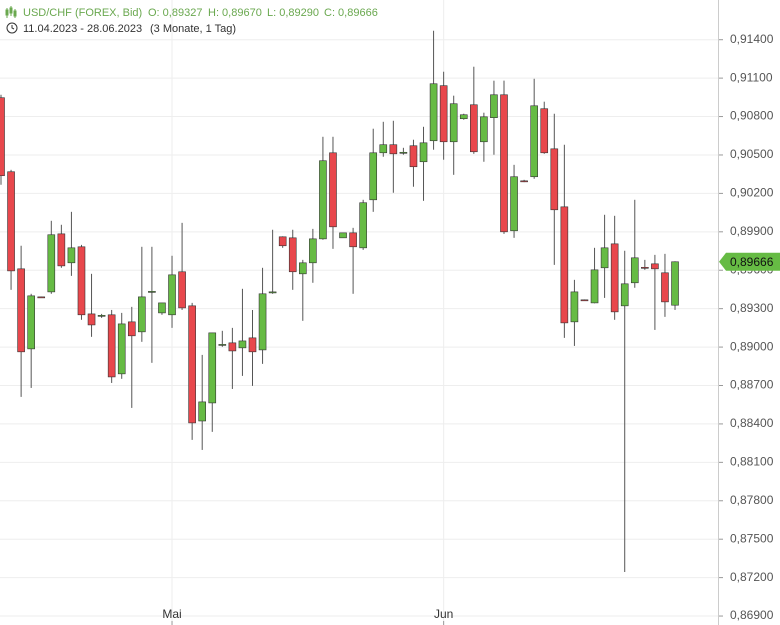 The image size is (780, 625). I want to click on y-tick-label: 0,91100, so click(751, 77).